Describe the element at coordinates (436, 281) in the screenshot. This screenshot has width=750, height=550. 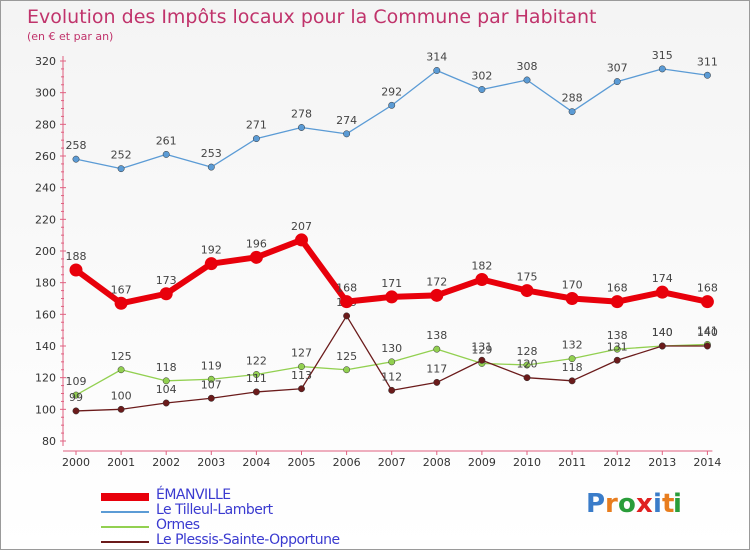
I see `data-label: 172` at that location.